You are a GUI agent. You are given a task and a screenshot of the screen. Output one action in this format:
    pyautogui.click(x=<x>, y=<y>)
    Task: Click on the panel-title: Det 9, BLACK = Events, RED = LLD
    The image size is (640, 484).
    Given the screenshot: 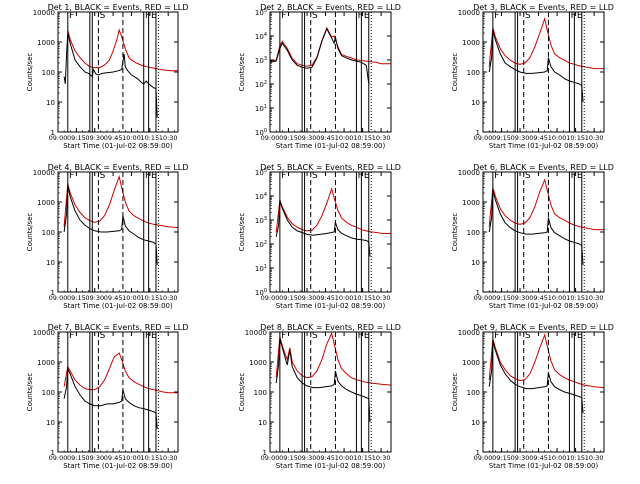 What is the action you would take?
    pyautogui.click(x=543, y=327)
    